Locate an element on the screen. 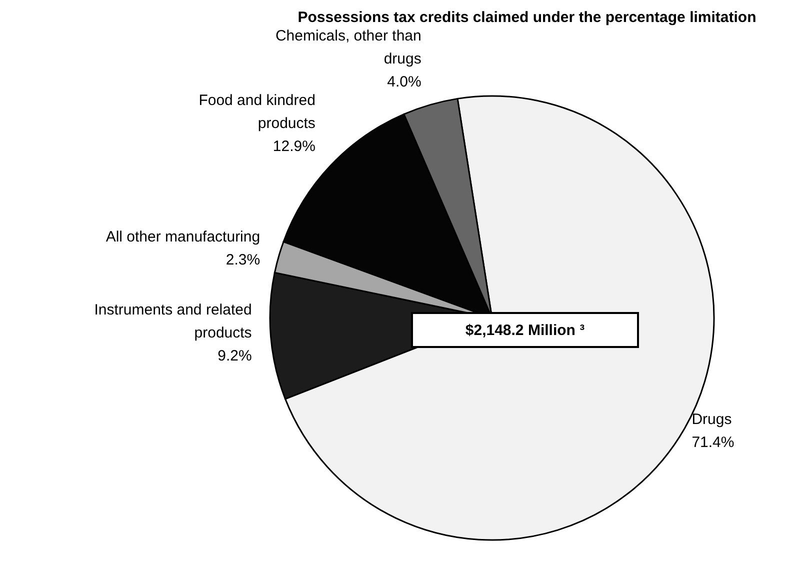 The image size is (806, 567). data-label: 2.3% is located at coordinates (243, 260).